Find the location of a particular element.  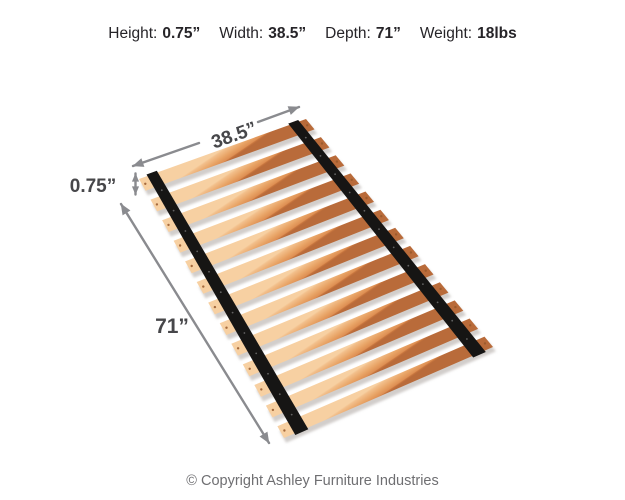

depth-dimension-label: 71” is located at coordinates (172, 326).